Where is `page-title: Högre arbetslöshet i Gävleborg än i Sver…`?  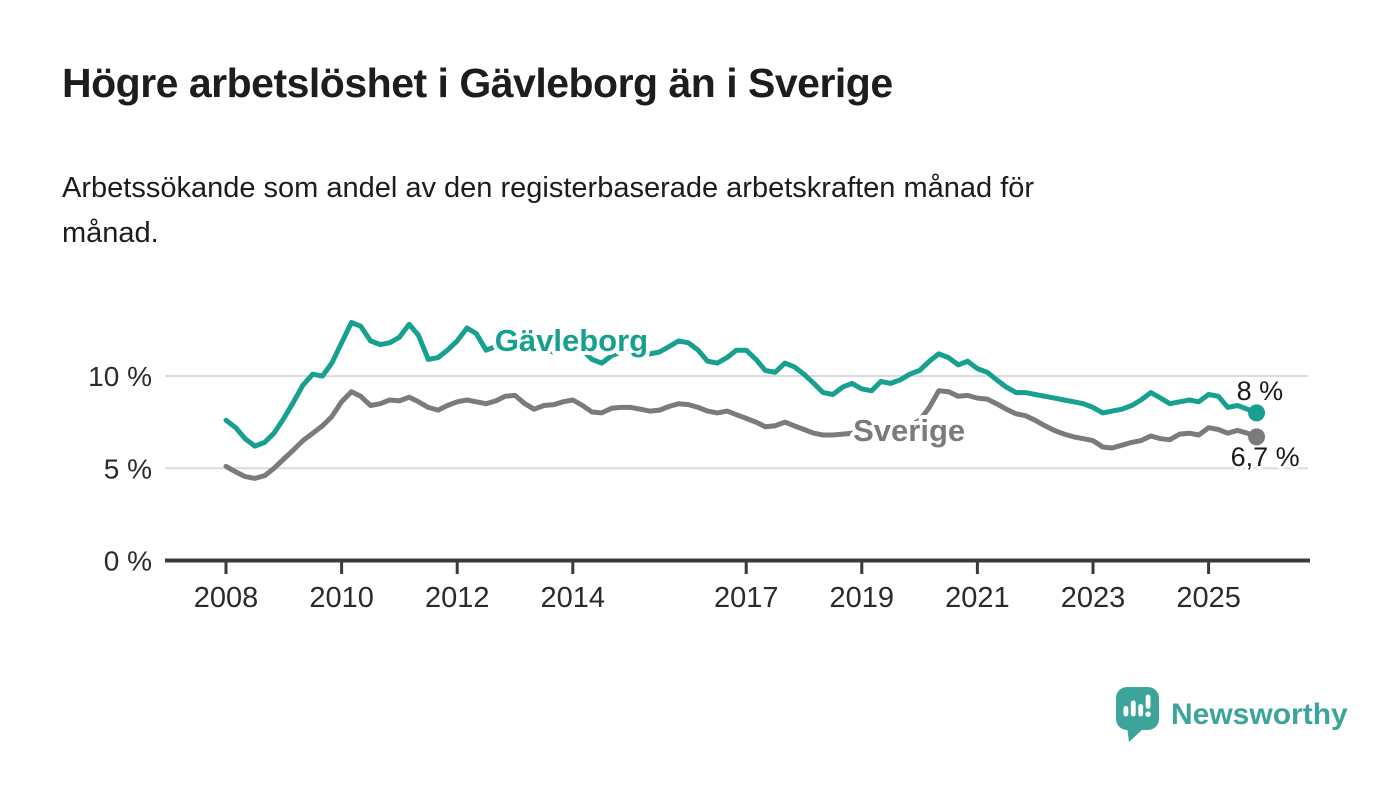
page-title: Högre arbetslöshet i Gävleborg än i Sver… is located at coordinates (477, 83).